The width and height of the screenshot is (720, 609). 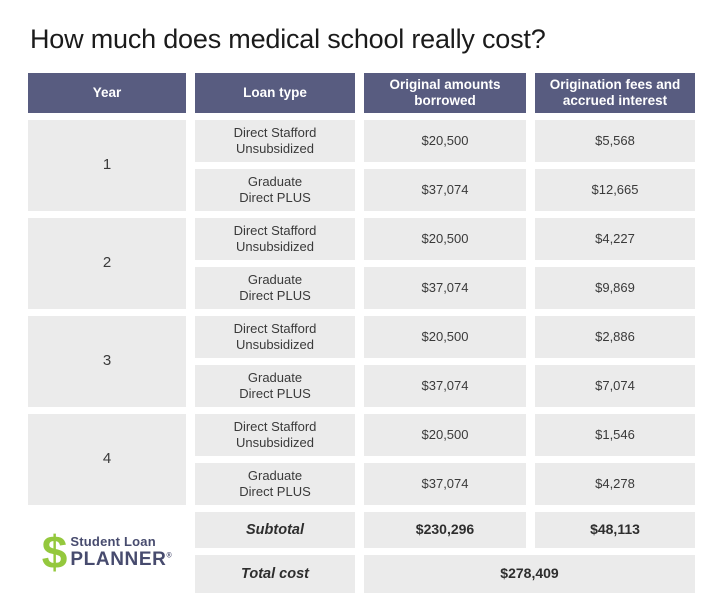 I want to click on fees-cell: $4,278, so click(x=615, y=484).